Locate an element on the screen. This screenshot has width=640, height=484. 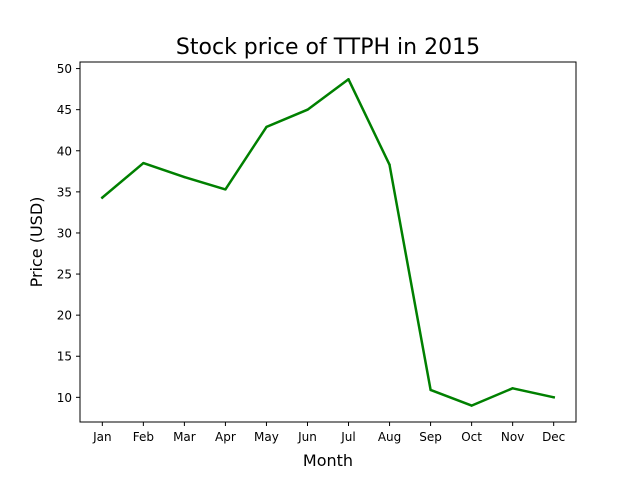
y-tick-label: 50 is located at coordinates (64, 69).